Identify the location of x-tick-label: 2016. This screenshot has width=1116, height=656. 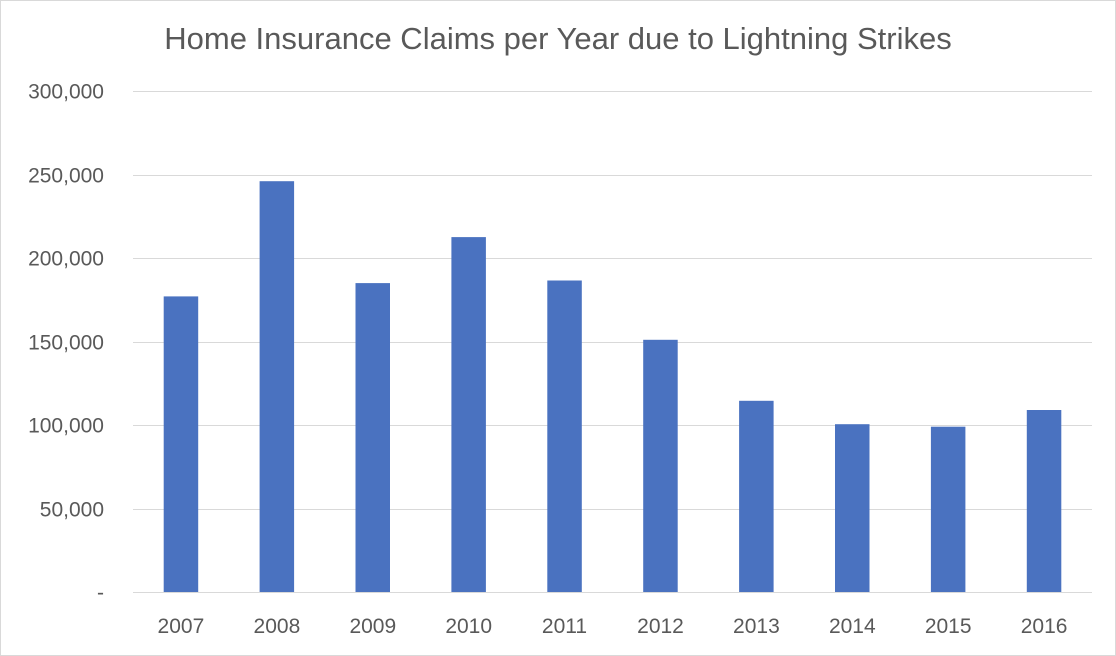
(1044, 626).